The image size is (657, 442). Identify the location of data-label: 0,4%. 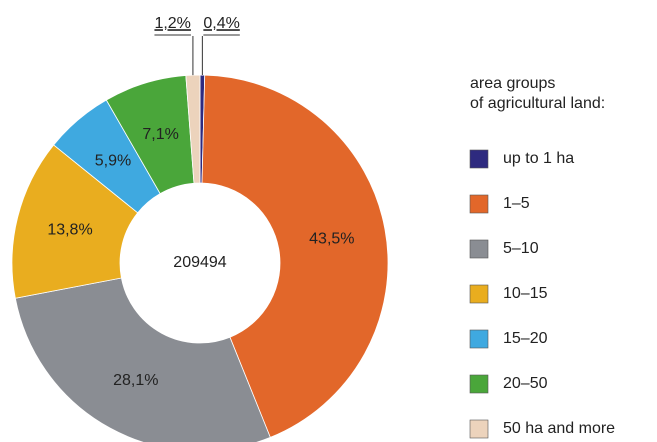
(221, 23).